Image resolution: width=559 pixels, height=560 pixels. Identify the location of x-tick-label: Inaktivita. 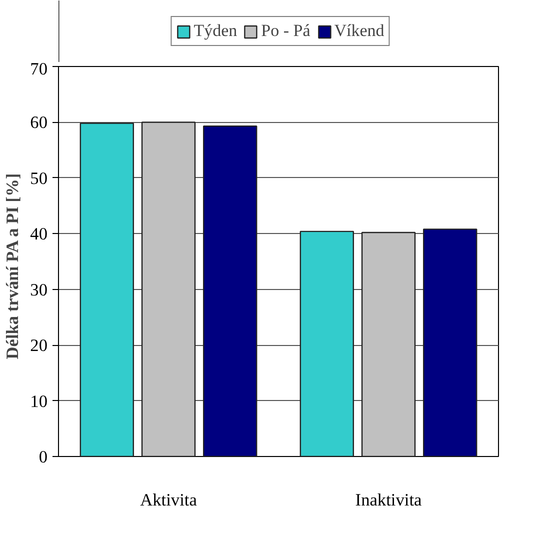
(388, 500).